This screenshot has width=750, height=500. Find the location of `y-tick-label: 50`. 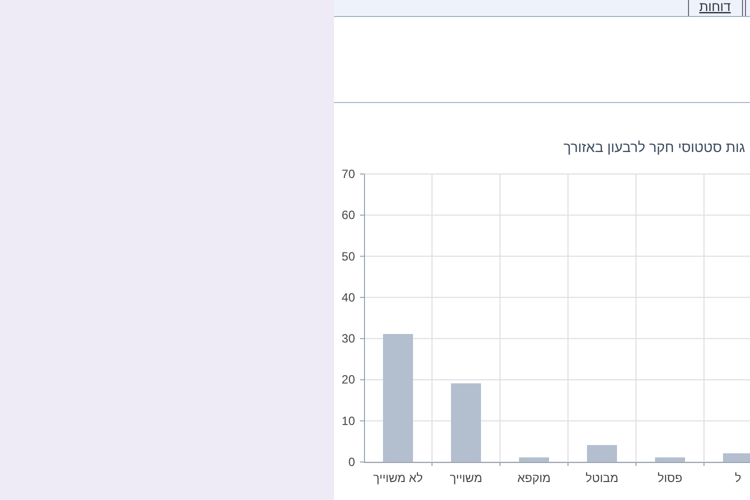

y-tick-label: 50 is located at coordinates (349, 256).